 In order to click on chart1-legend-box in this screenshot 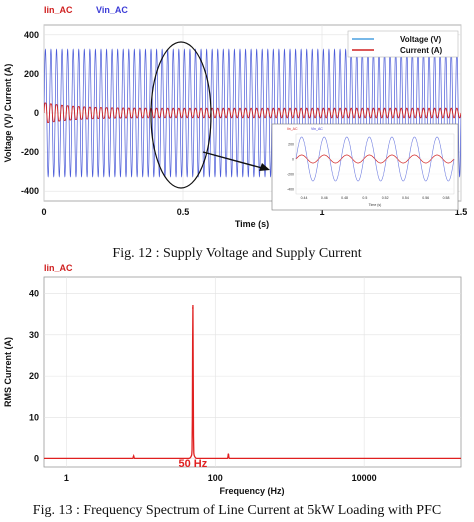, I will do `click(403, 44)`.